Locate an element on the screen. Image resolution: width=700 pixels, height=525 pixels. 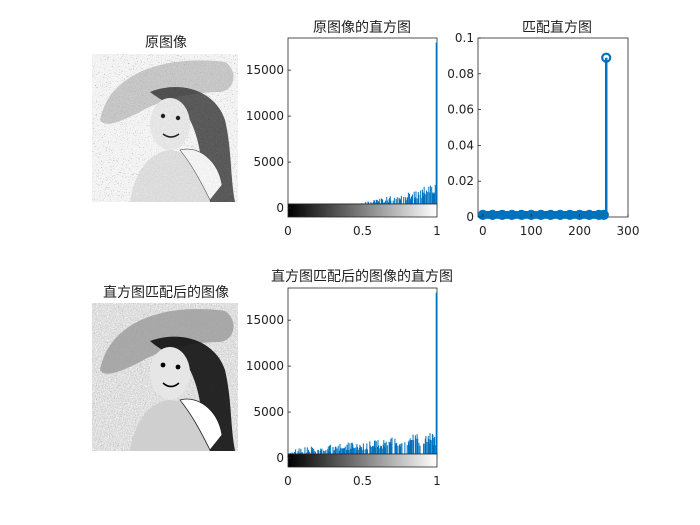
original-image-title: 原图像 is located at coordinates (166, 43).